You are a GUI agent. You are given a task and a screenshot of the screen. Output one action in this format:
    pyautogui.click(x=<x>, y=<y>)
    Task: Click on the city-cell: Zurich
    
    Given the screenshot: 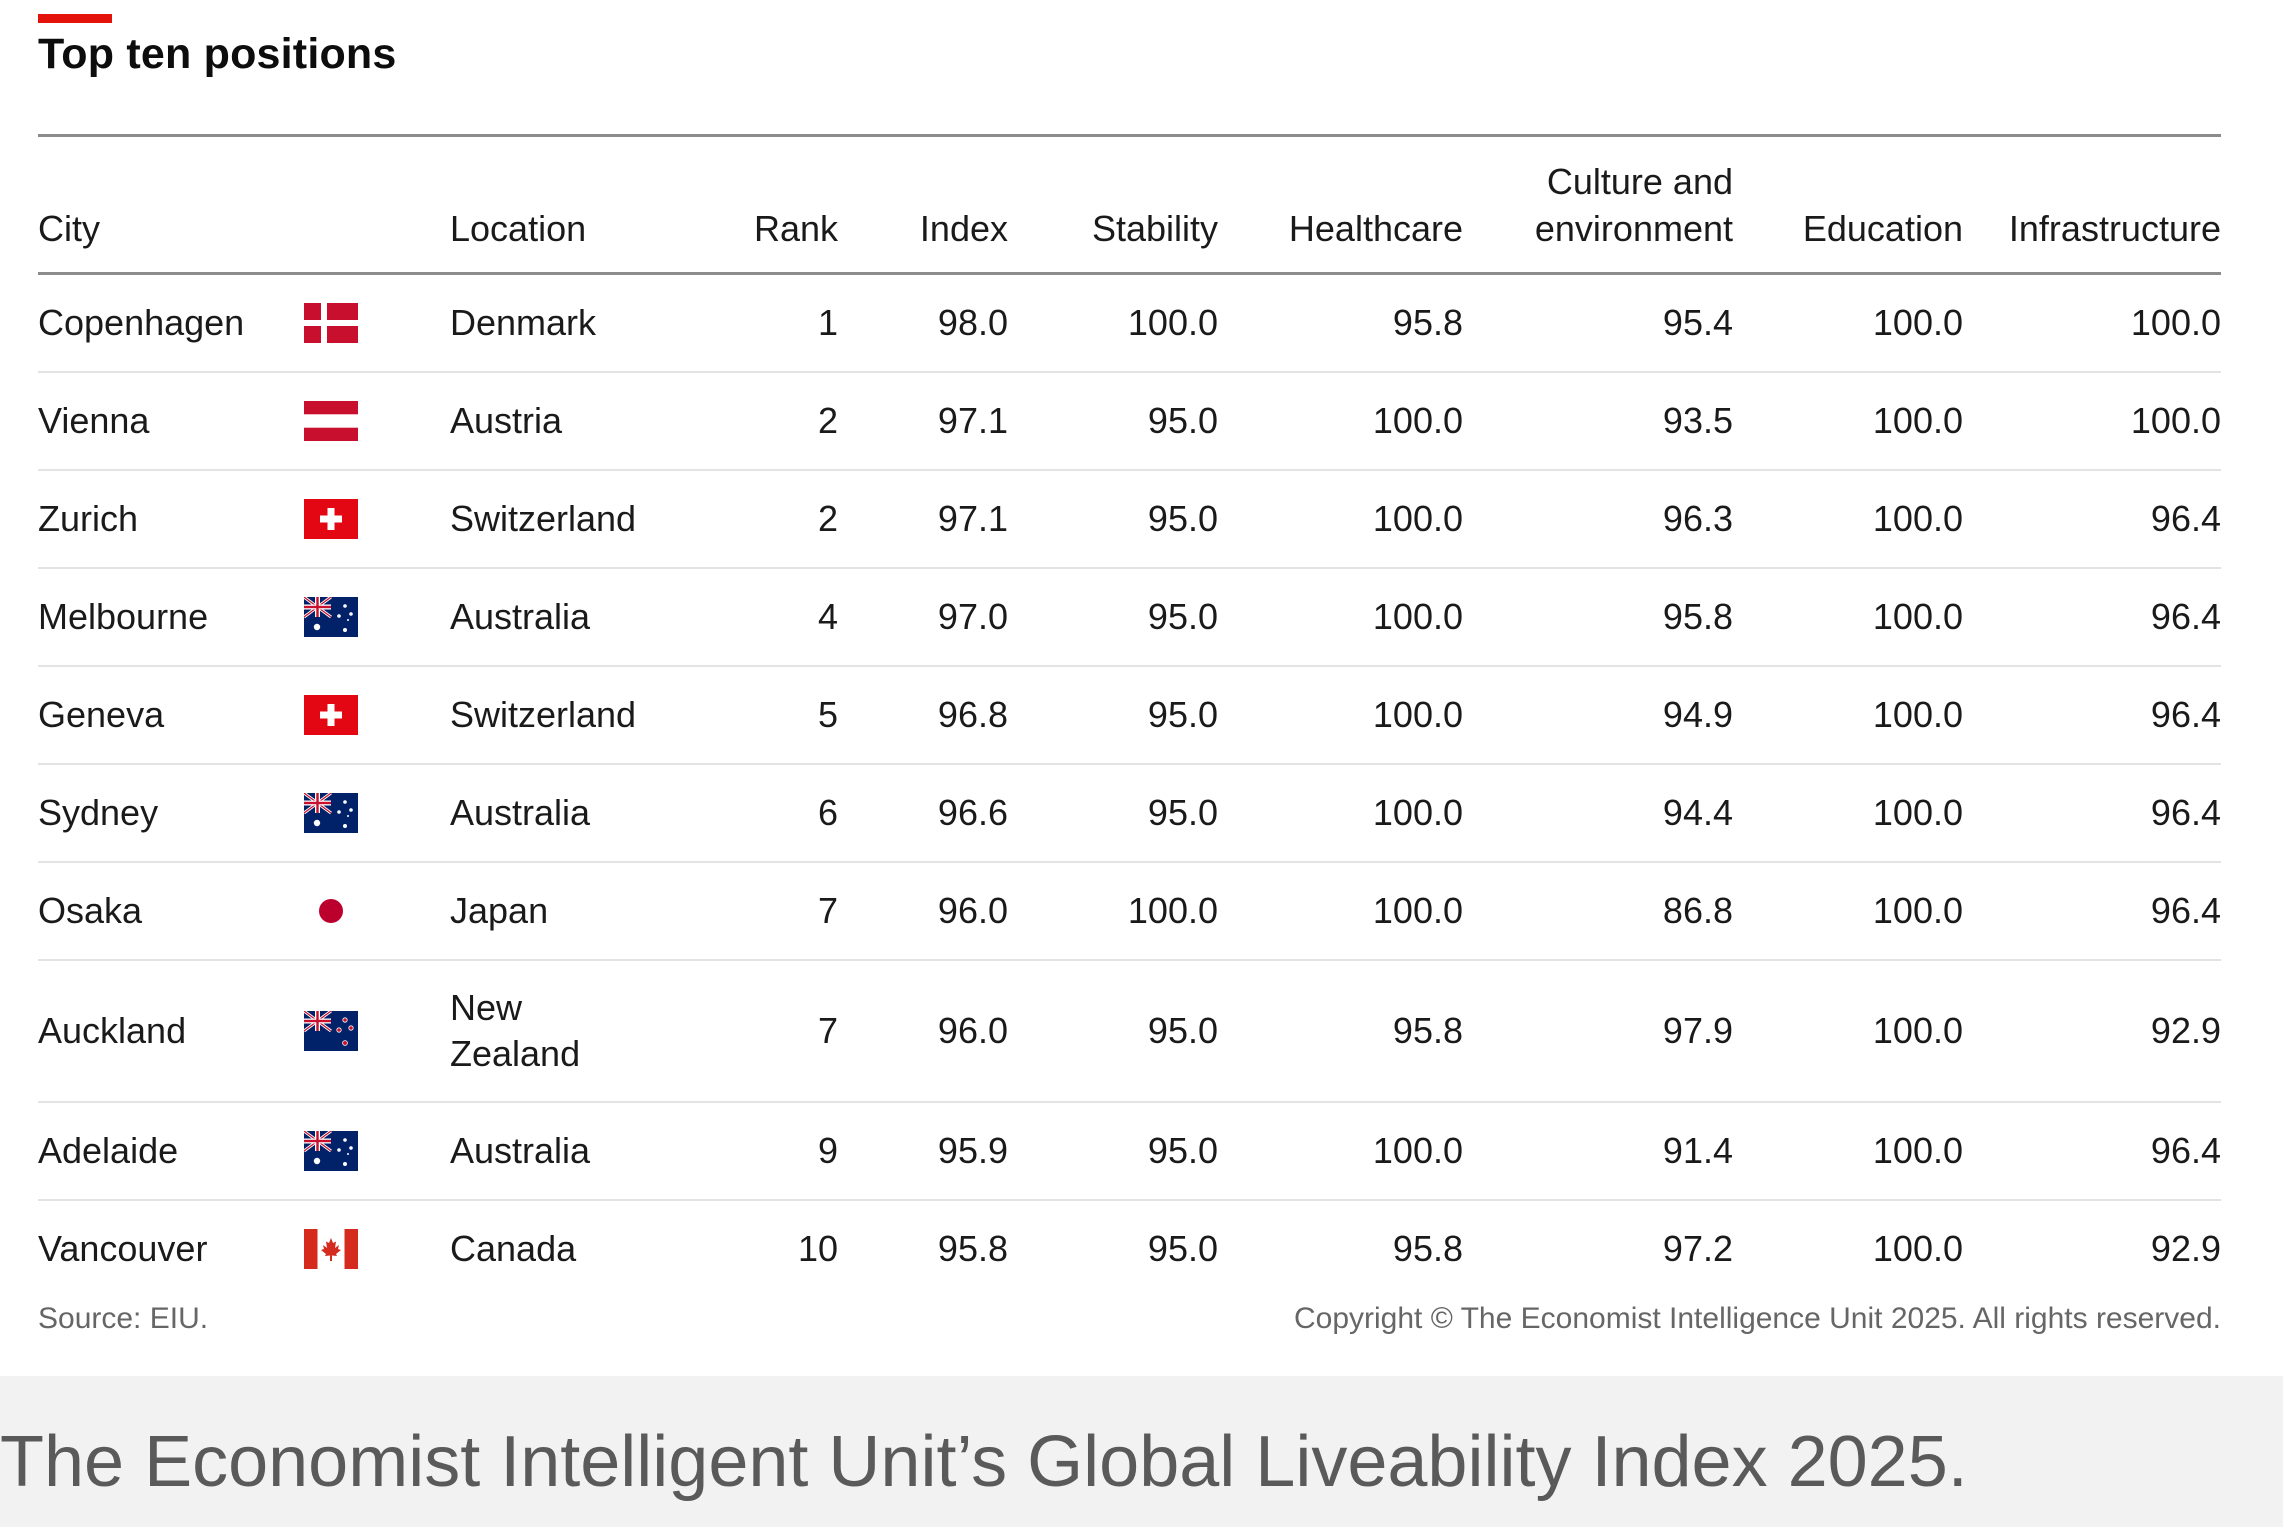 What is the action you would take?
    pyautogui.click(x=88, y=518)
    